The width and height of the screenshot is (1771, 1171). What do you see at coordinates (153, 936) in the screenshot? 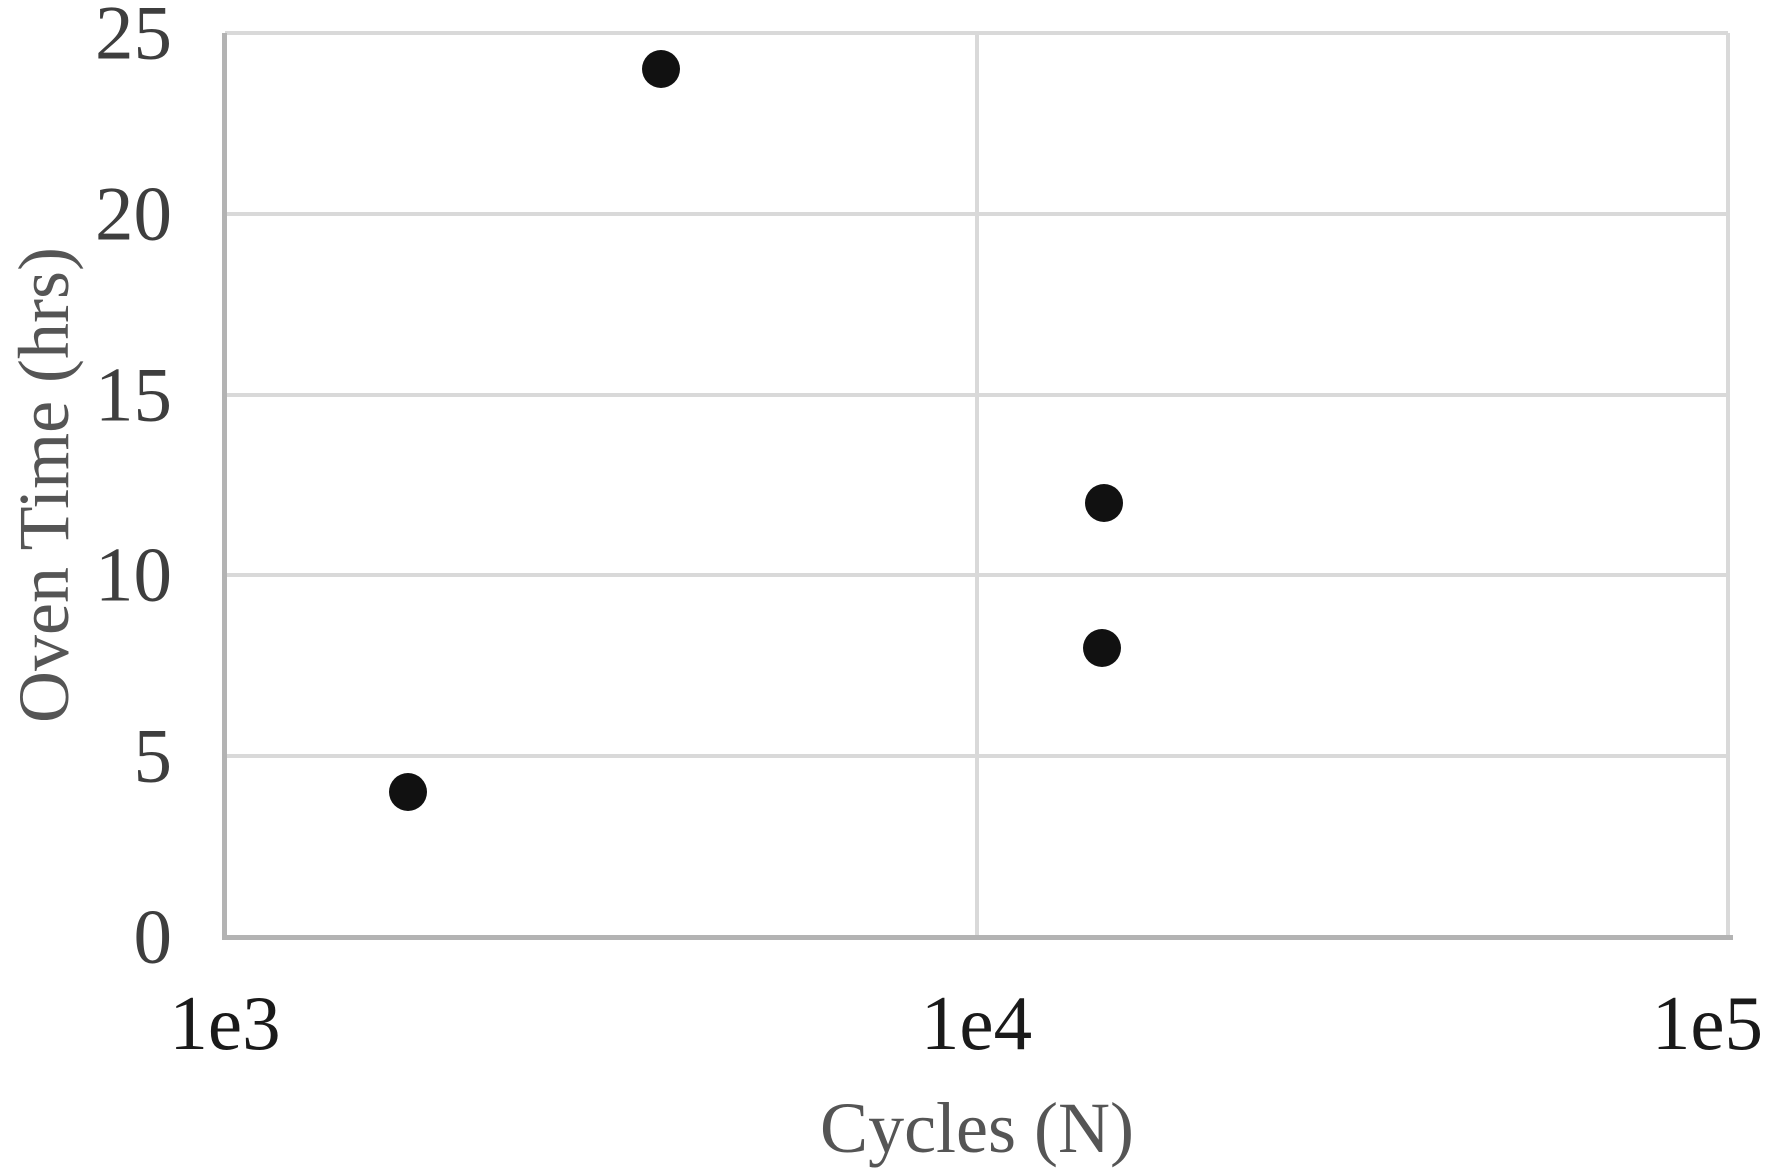
I see `y-tick-label-0: 0` at bounding box center [153, 936].